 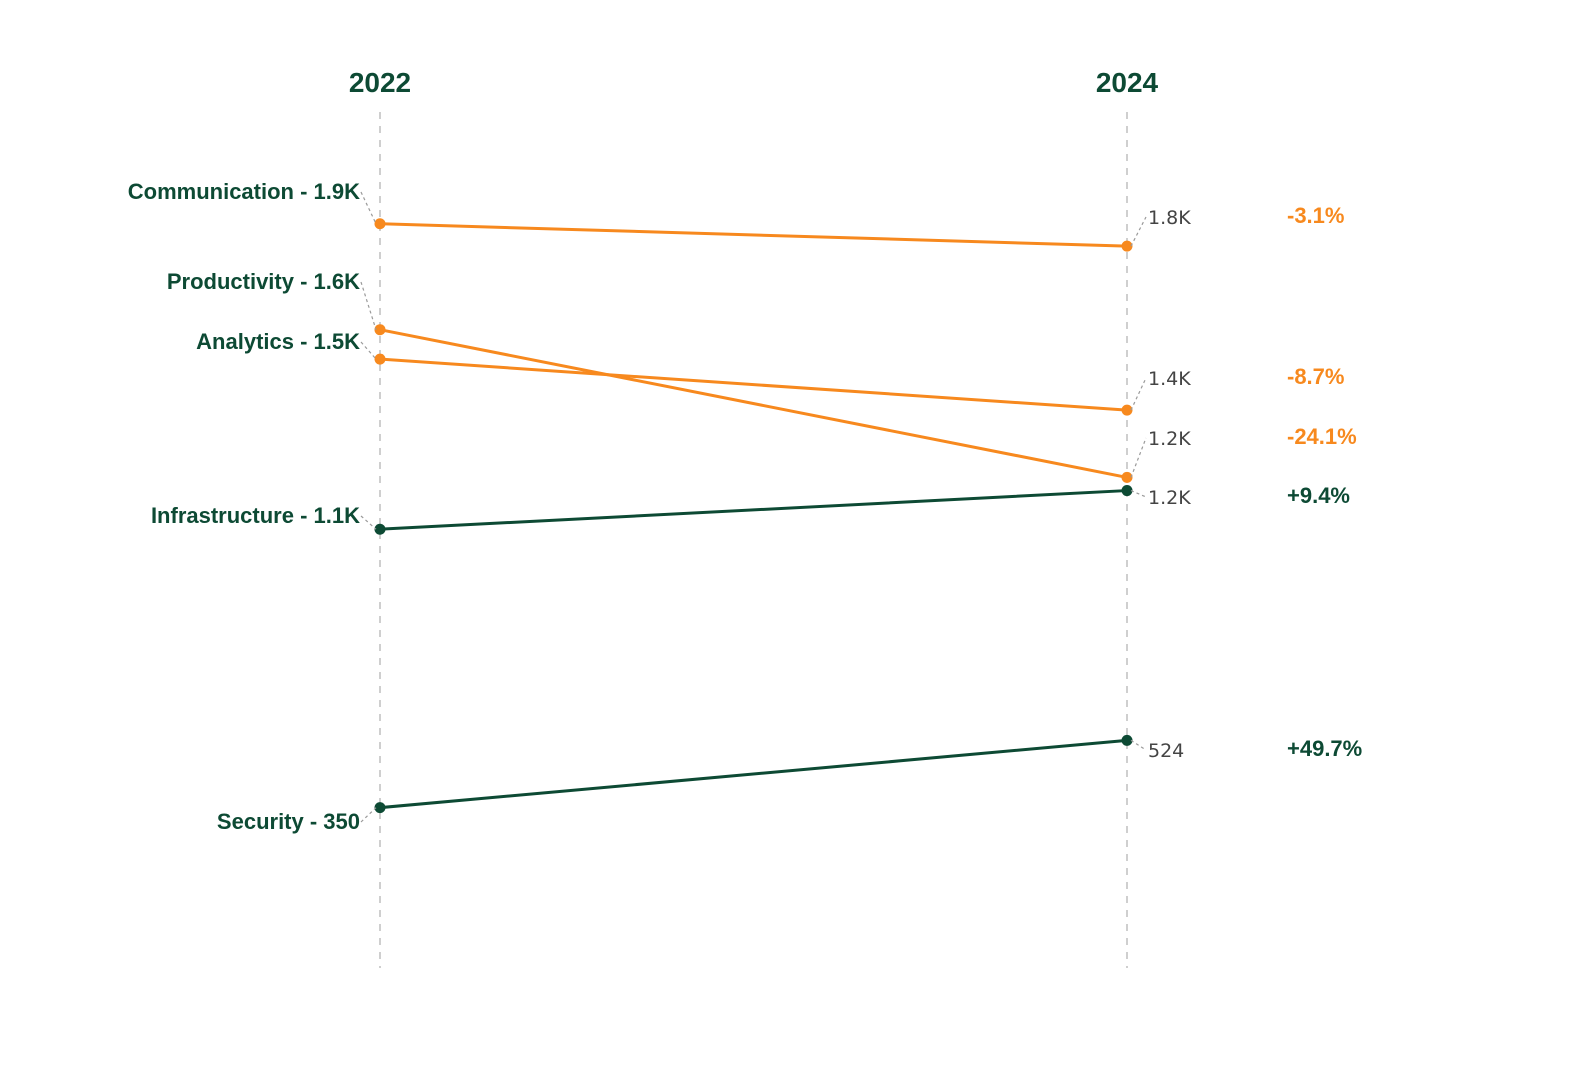 I want to click on change-label-communication: -3.1%, so click(x=1315, y=215).